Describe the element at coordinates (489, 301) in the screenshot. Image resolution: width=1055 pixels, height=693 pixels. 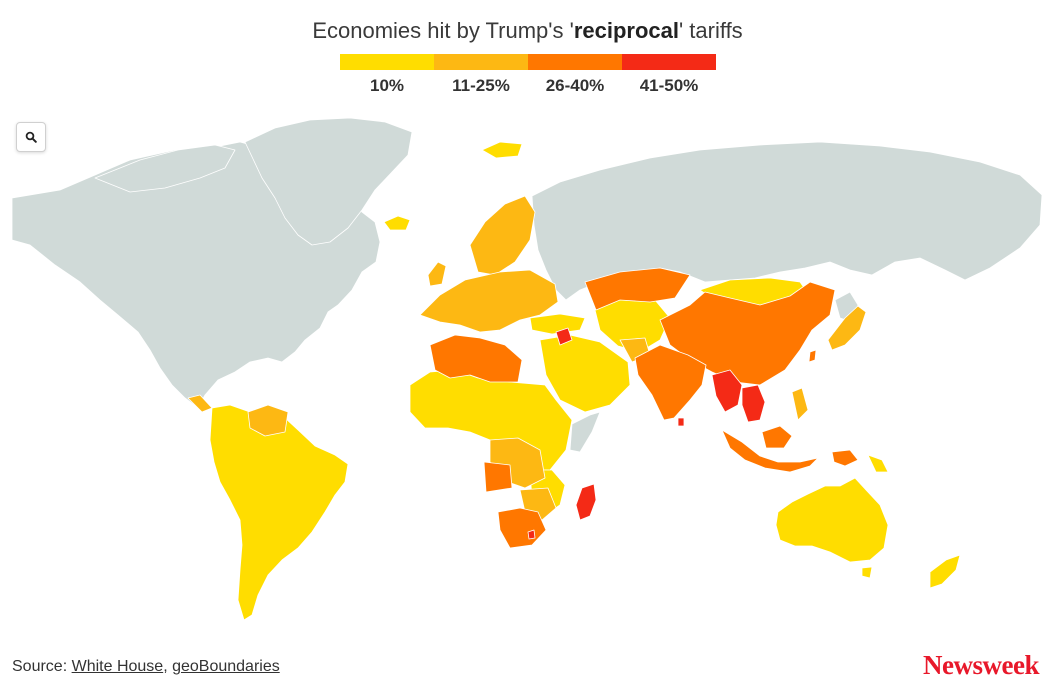
I see `map-region-europe` at that location.